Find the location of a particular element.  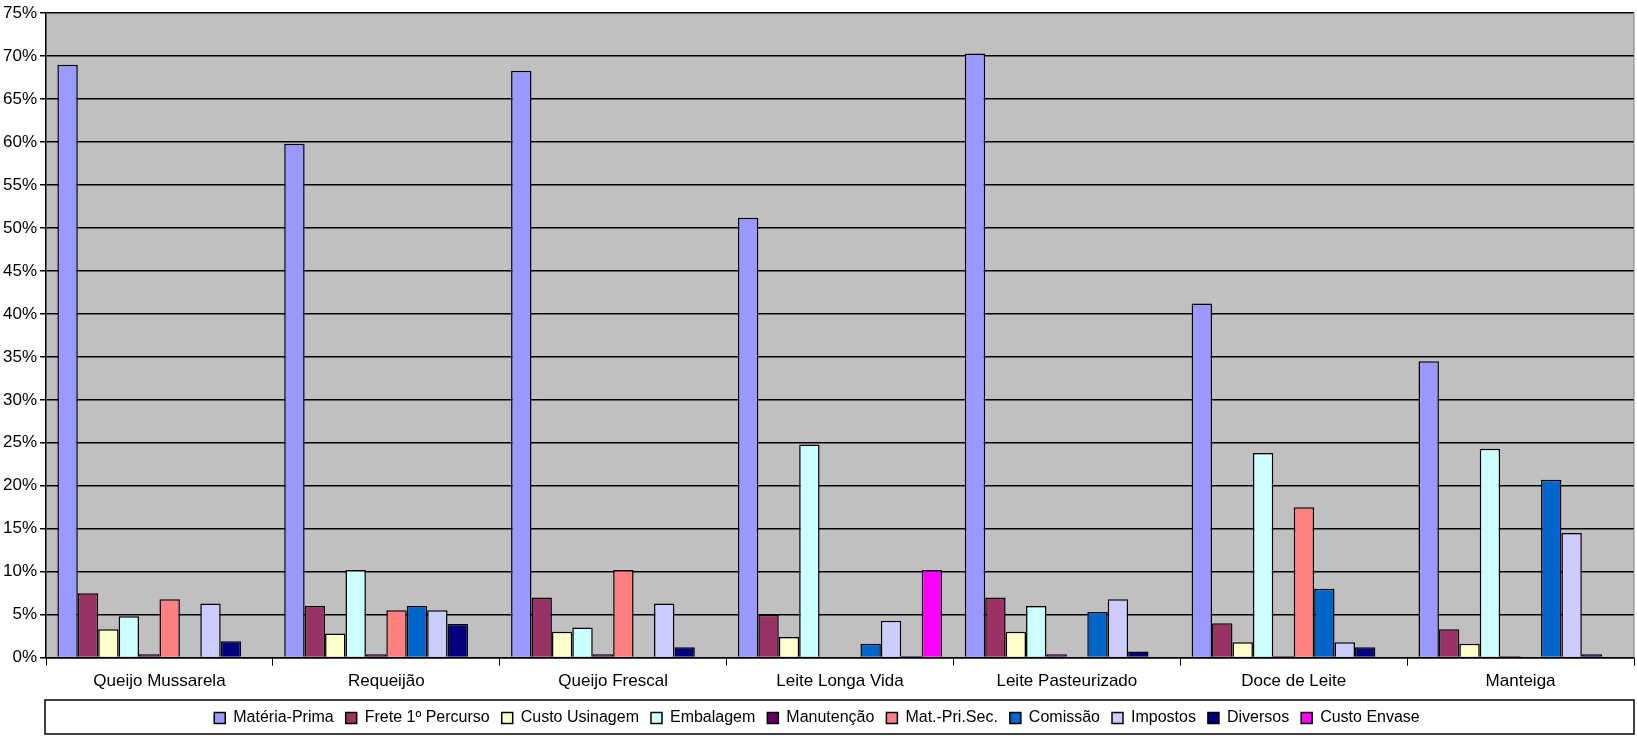

y-tick-label: 25% is located at coordinates (20, 442).